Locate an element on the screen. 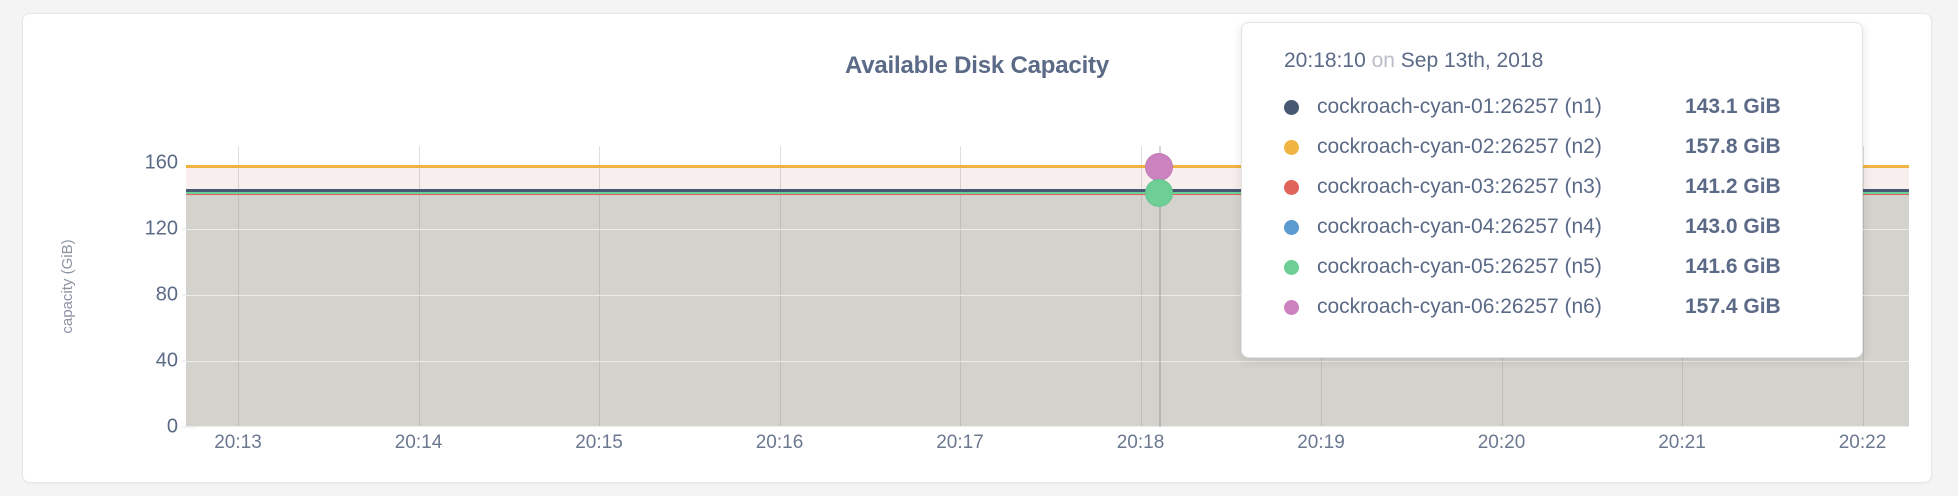  y-tick-label: 120 is located at coordinates (161, 228).